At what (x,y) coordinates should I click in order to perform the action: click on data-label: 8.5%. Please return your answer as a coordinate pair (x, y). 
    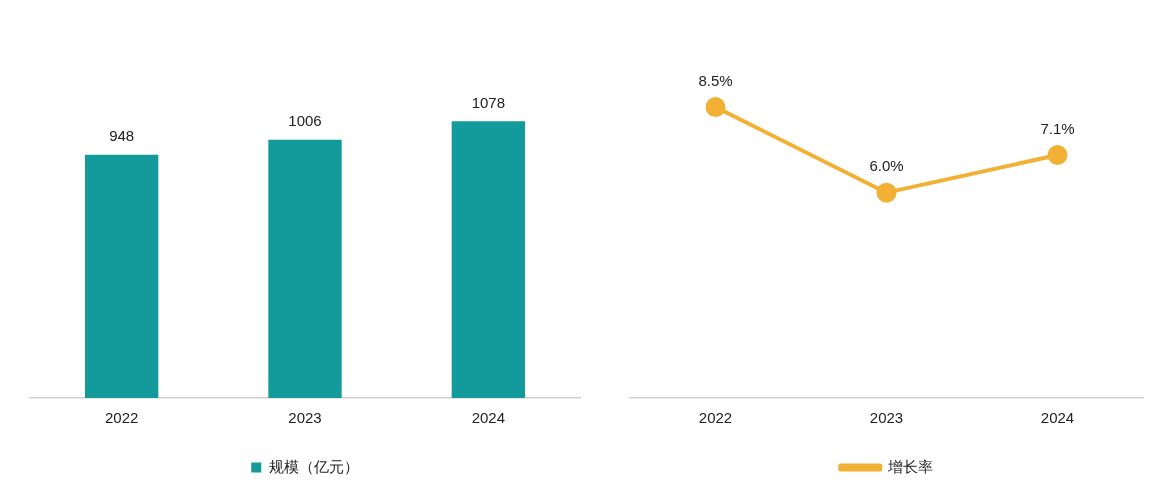
    Looking at the image, I should click on (715, 80).